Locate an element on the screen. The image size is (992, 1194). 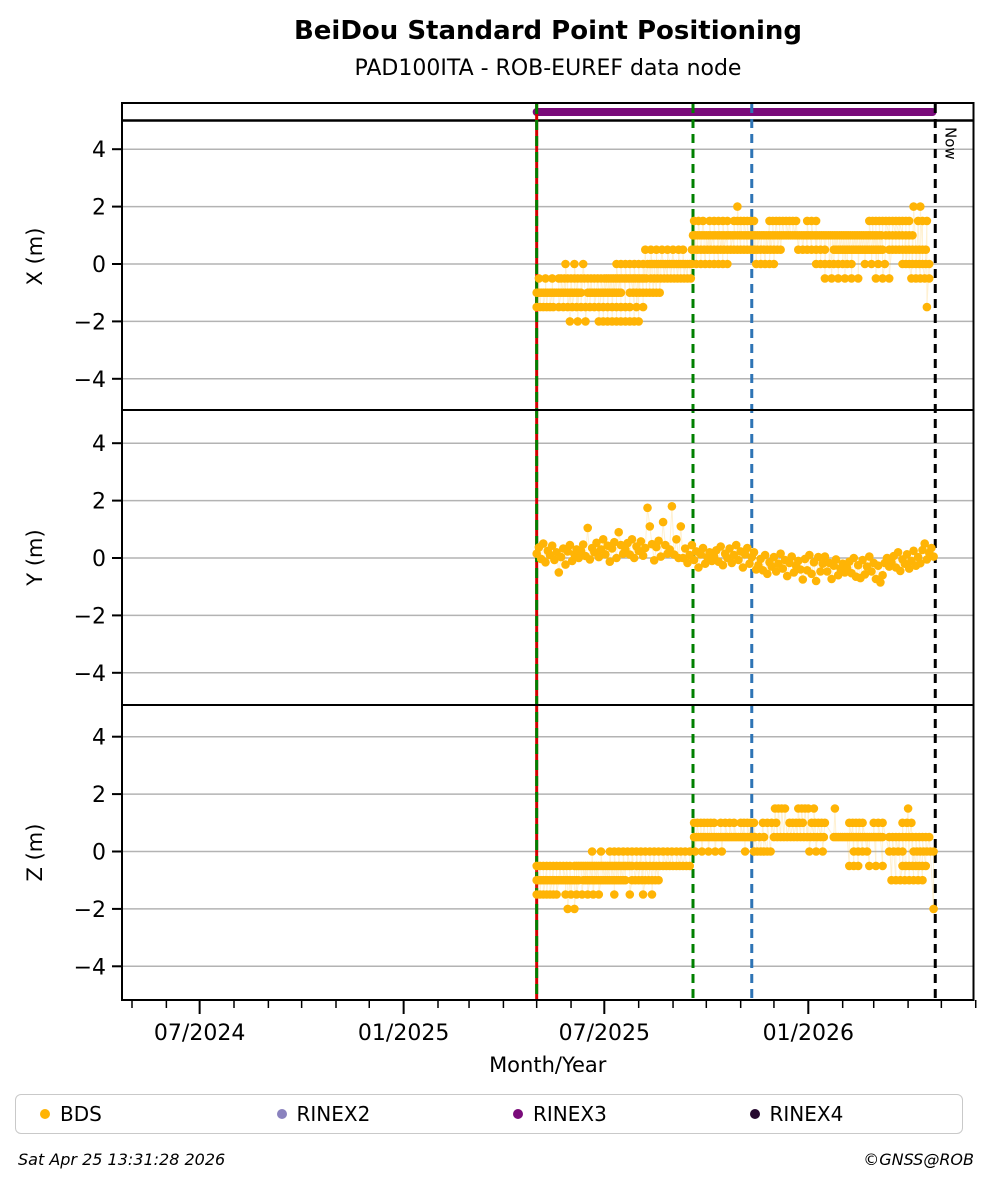
y-axis-label-y: Y (m) is located at coordinates (35, 557).